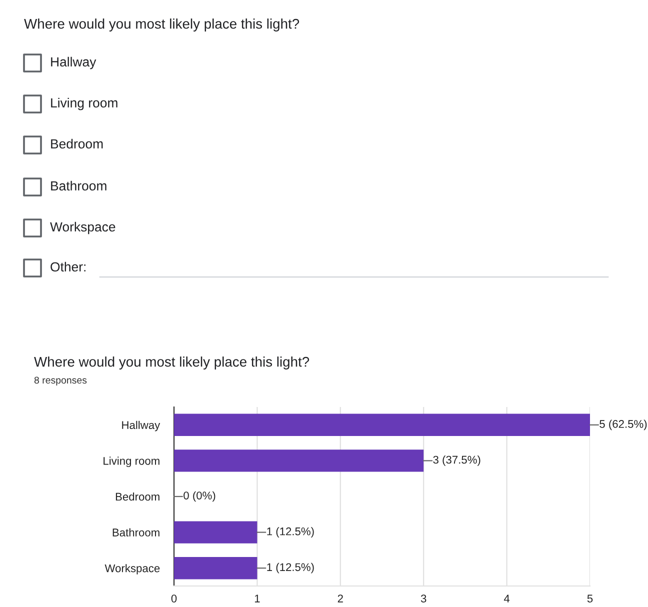  I want to click on y-tick-label: Bathroom, so click(136, 532).